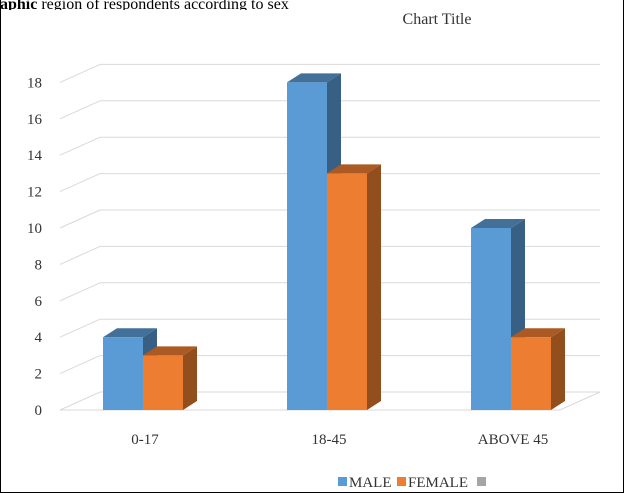 Image resolution: width=624 pixels, height=493 pixels. I want to click on caption-rest: region of respondents according to sex, so click(163, 5).